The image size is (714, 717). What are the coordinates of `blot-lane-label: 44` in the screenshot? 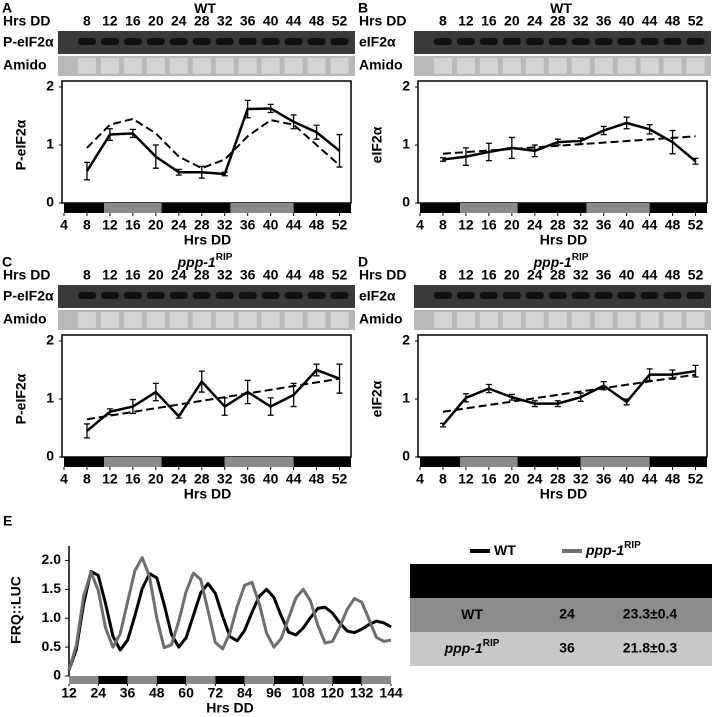 It's located at (294, 21).